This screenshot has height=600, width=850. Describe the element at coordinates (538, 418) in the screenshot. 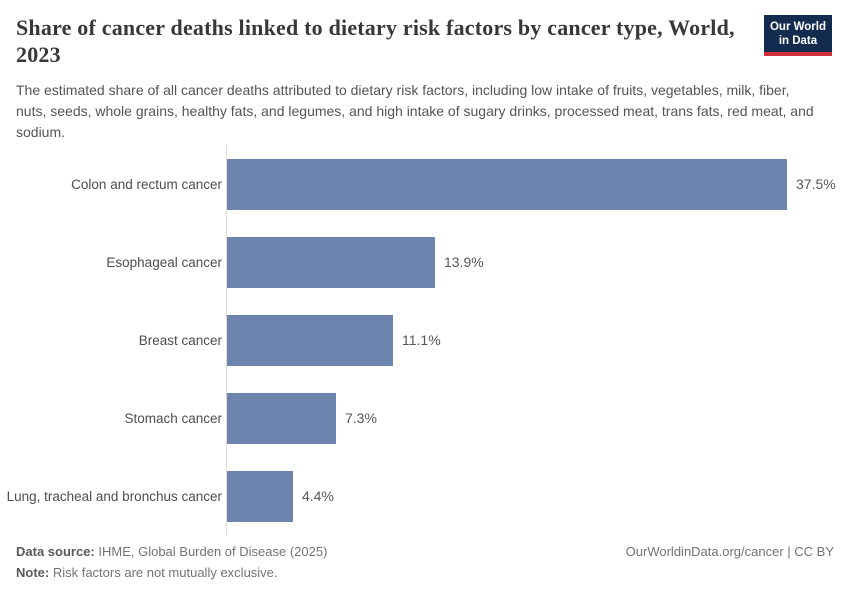

I see `plot-area: 7.3%` at that location.